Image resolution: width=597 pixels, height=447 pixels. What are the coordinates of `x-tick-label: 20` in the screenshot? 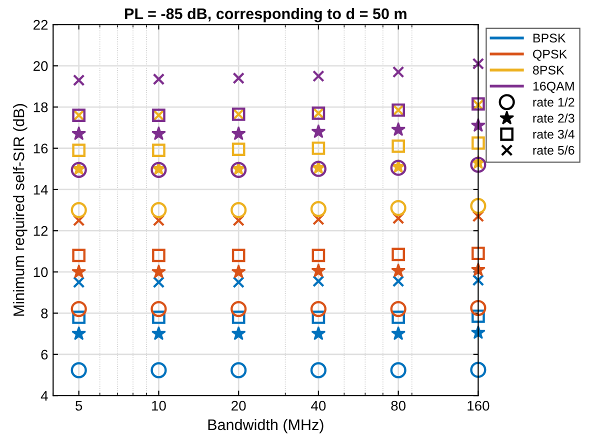 It's located at (239, 405).